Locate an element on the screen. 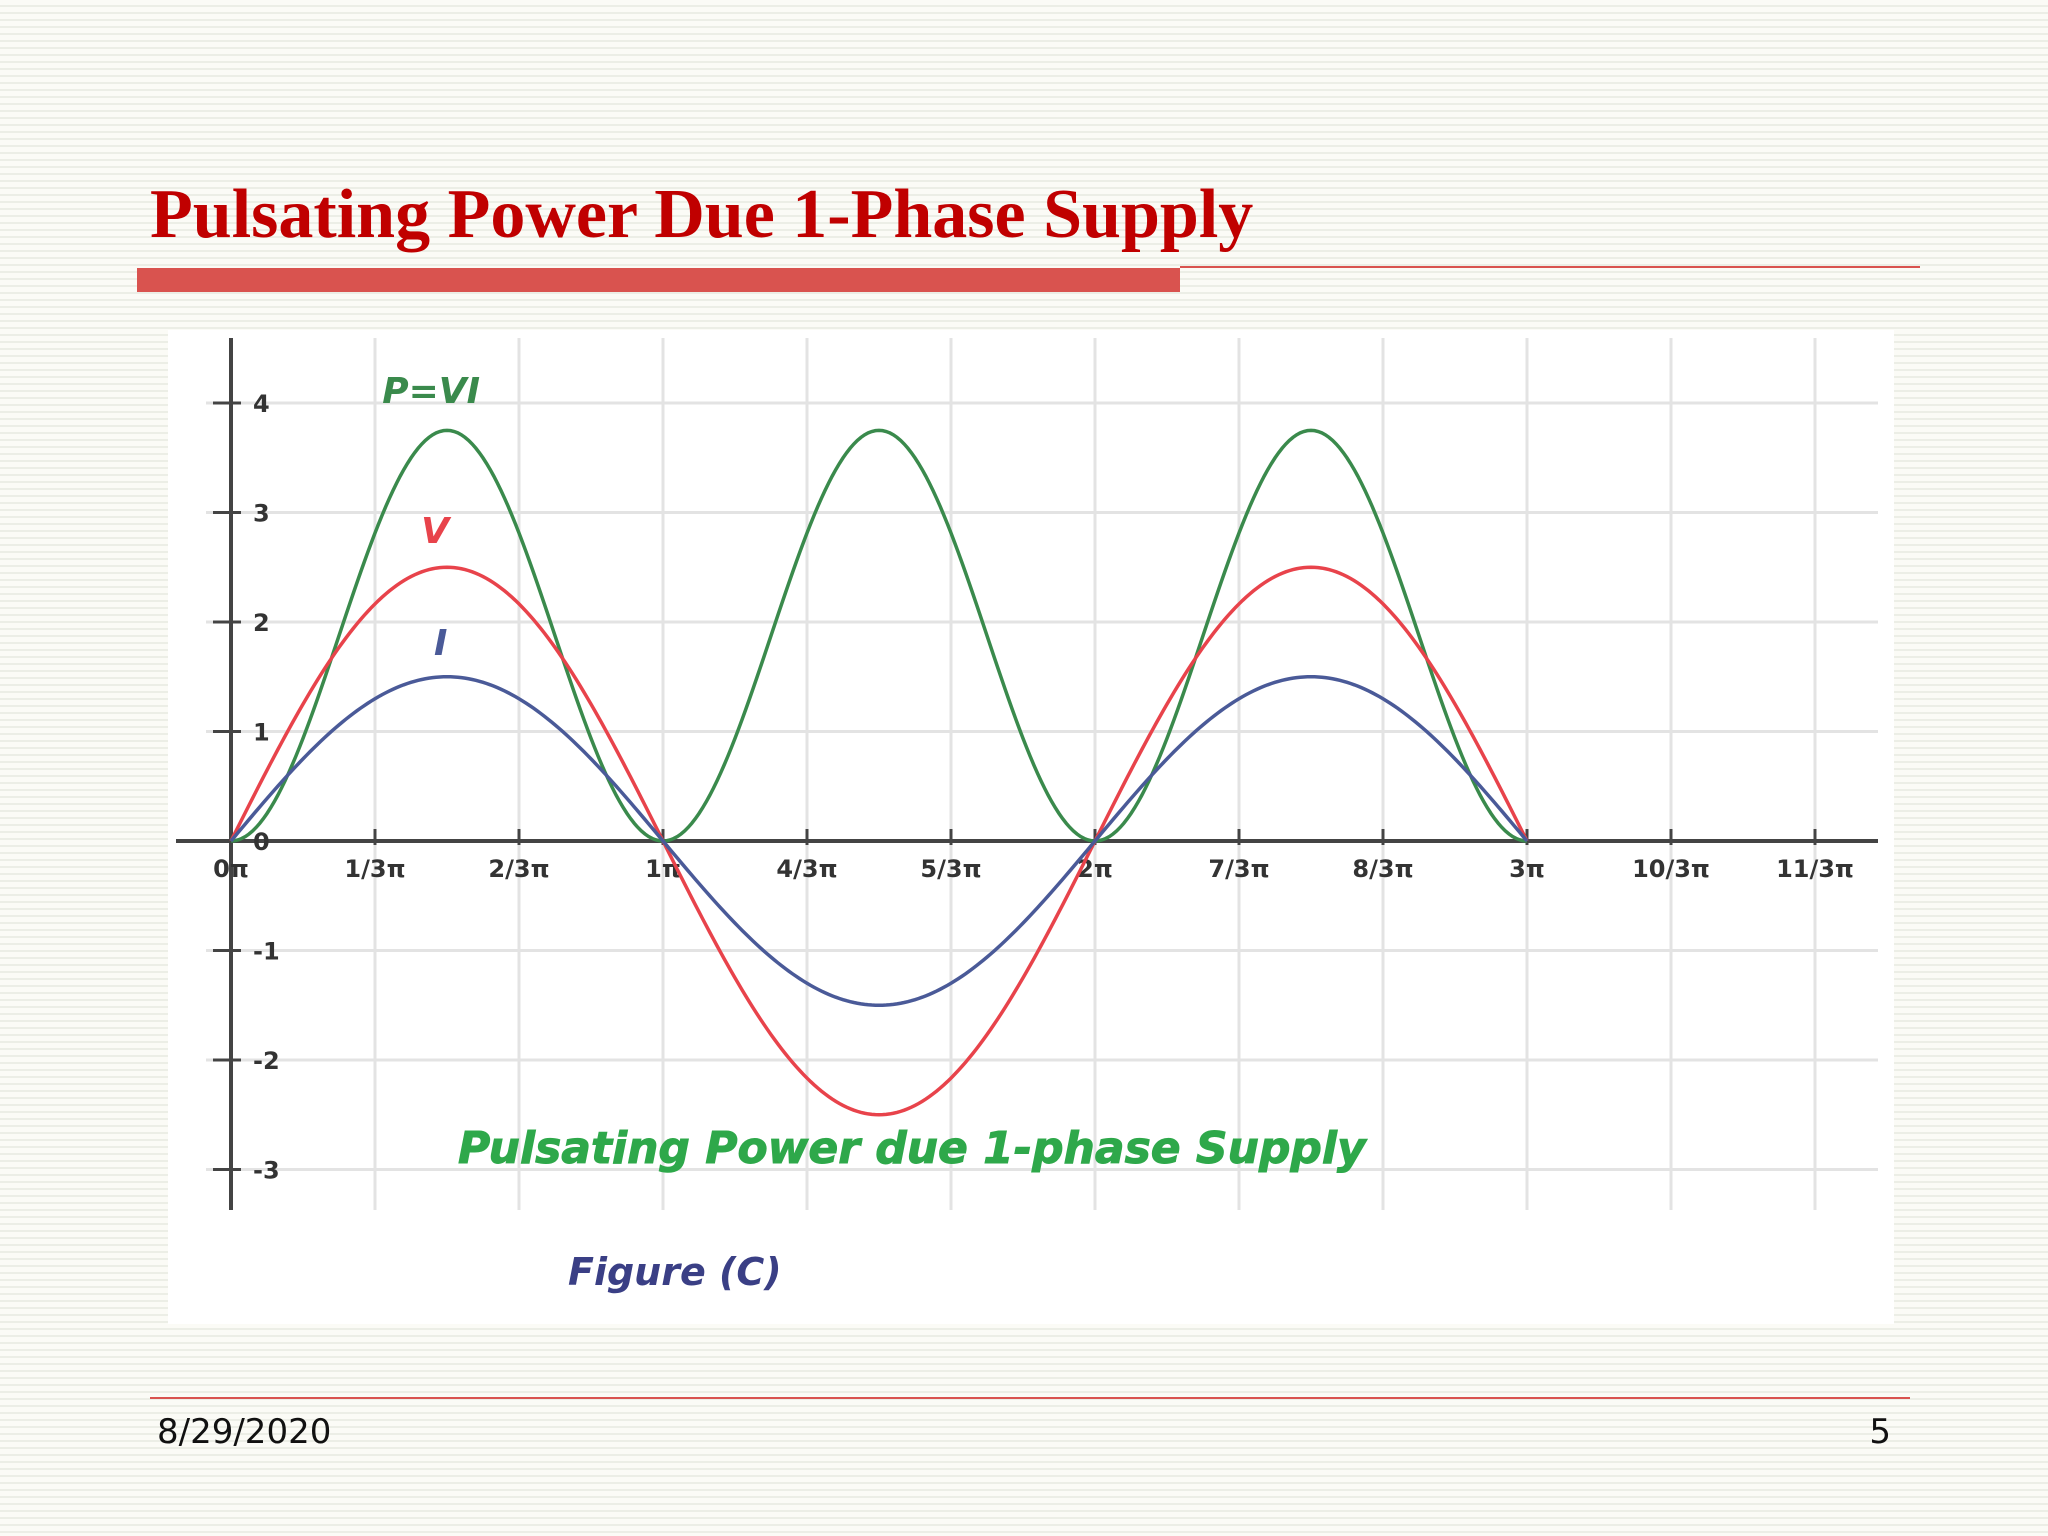 The height and width of the screenshot is (1536, 2048). title-underline is located at coordinates (1550, 267).